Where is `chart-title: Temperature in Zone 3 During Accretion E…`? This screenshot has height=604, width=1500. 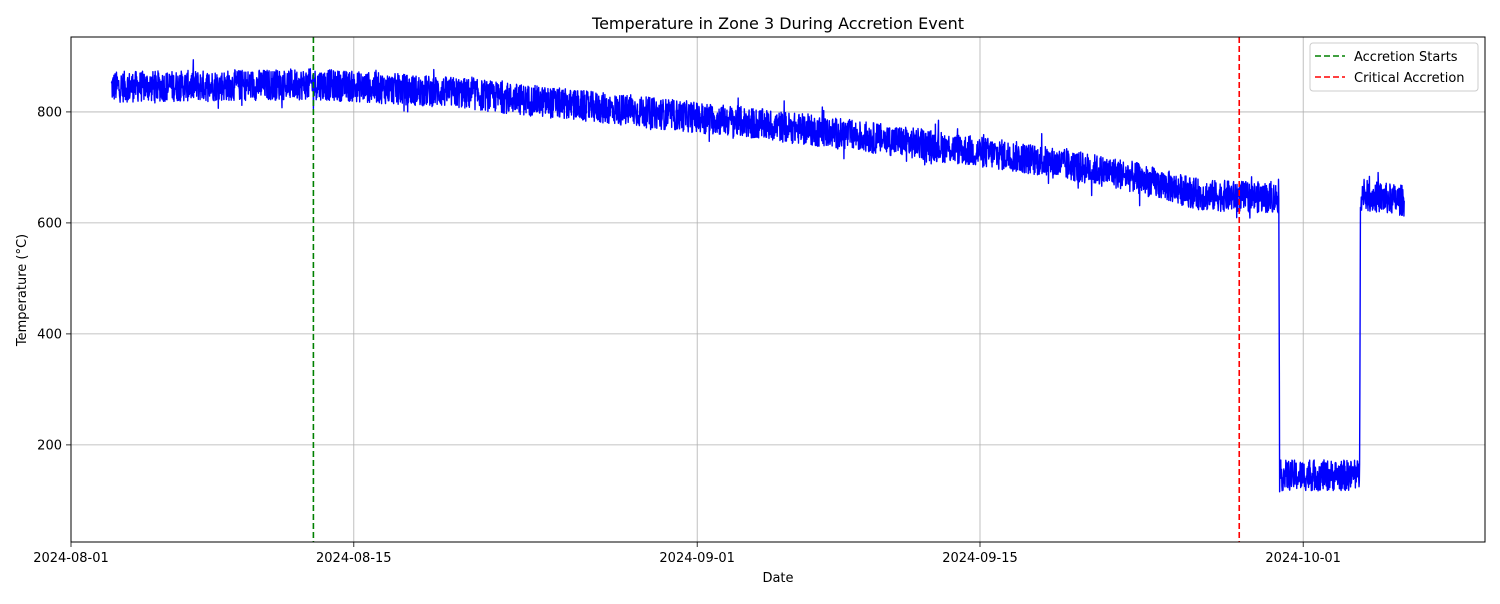 chart-title: Temperature in Zone 3 During Accretion E… is located at coordinates (777, 23).